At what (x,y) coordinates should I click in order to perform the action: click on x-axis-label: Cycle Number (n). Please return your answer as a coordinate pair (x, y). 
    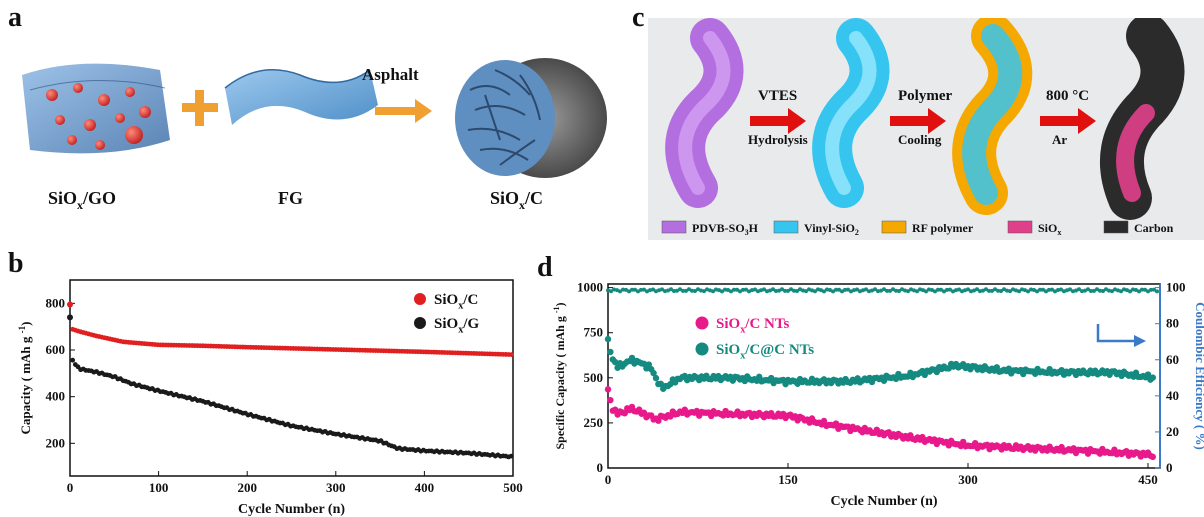
    Looking at the image, I should click on (291, 509).